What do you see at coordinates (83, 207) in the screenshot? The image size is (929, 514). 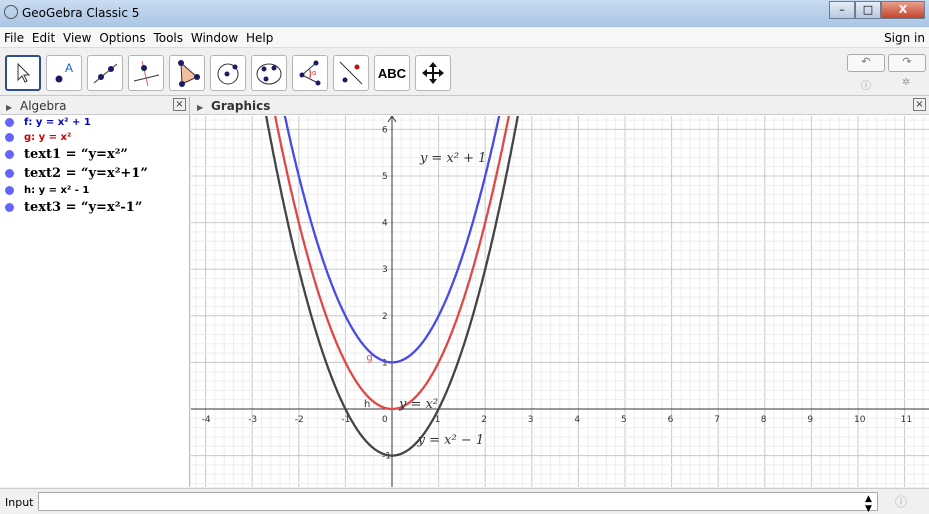 I see `algebra-item-text: text3 = “y=x²-1”` at bounding box center [83, 207].